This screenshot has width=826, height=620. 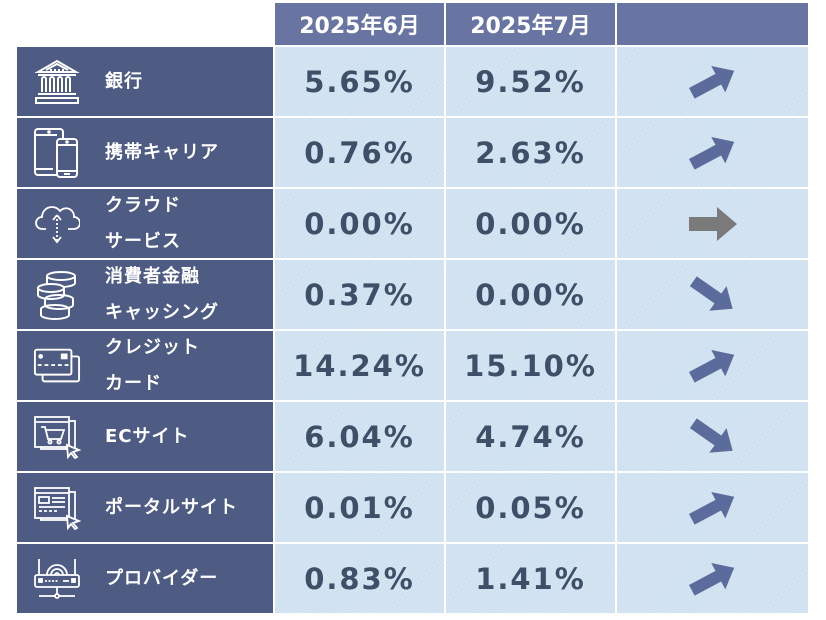 What do you see at coordinates (530, 24) in the screenshot?
I see `header-jul-2025: 2025年7月` at bounding box center [530, 24].